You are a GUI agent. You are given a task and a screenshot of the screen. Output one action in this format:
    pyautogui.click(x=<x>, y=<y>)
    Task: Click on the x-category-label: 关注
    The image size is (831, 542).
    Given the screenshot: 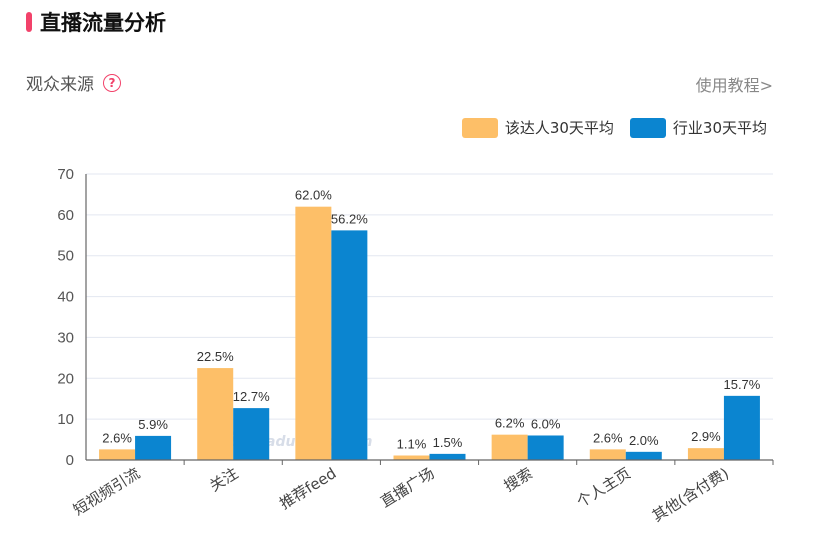 What is the action you would take?
    pyautogui.click(x=223, y=479)
    